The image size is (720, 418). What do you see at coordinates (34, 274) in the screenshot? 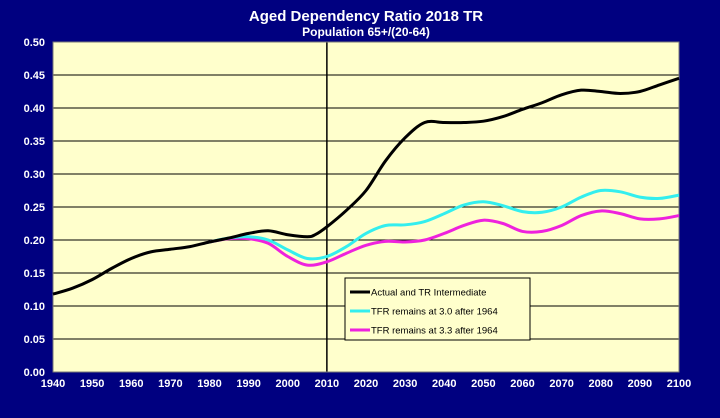
I see `y-tick-label: 0.15` at bounding box center [34, 274].